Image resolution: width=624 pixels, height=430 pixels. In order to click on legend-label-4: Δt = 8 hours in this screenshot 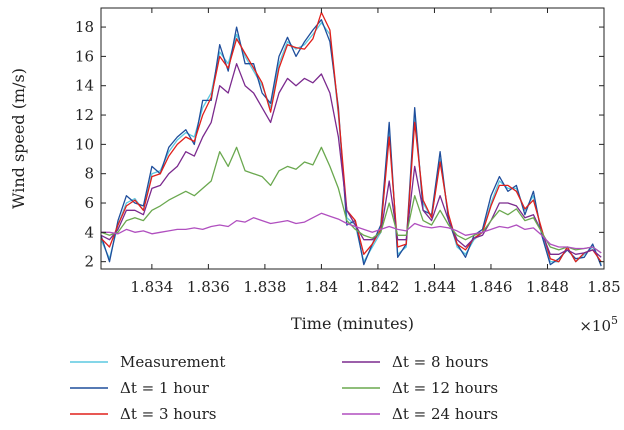, I will do `click(440, 362)`.